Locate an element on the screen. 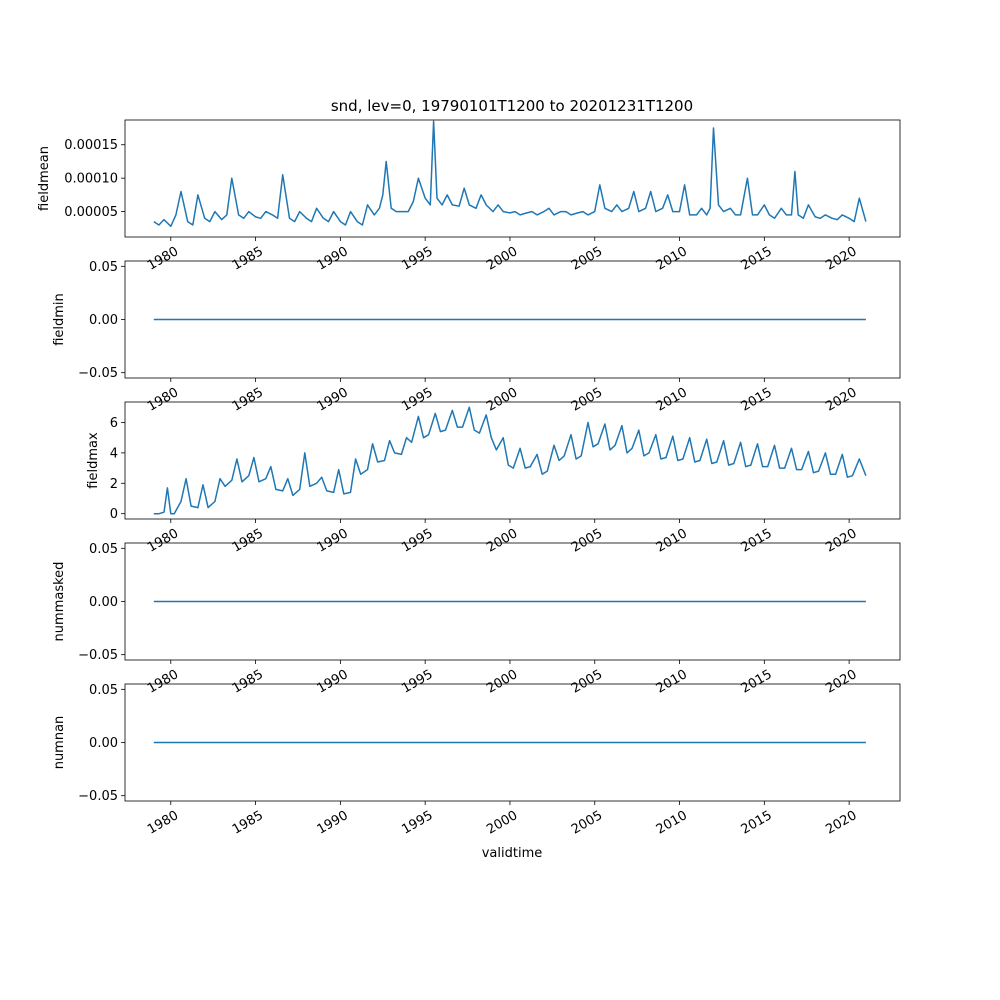 The image size is (1000, 1000). nummasked-y-axis-label: nummasked is located at coordinates (59, 602).